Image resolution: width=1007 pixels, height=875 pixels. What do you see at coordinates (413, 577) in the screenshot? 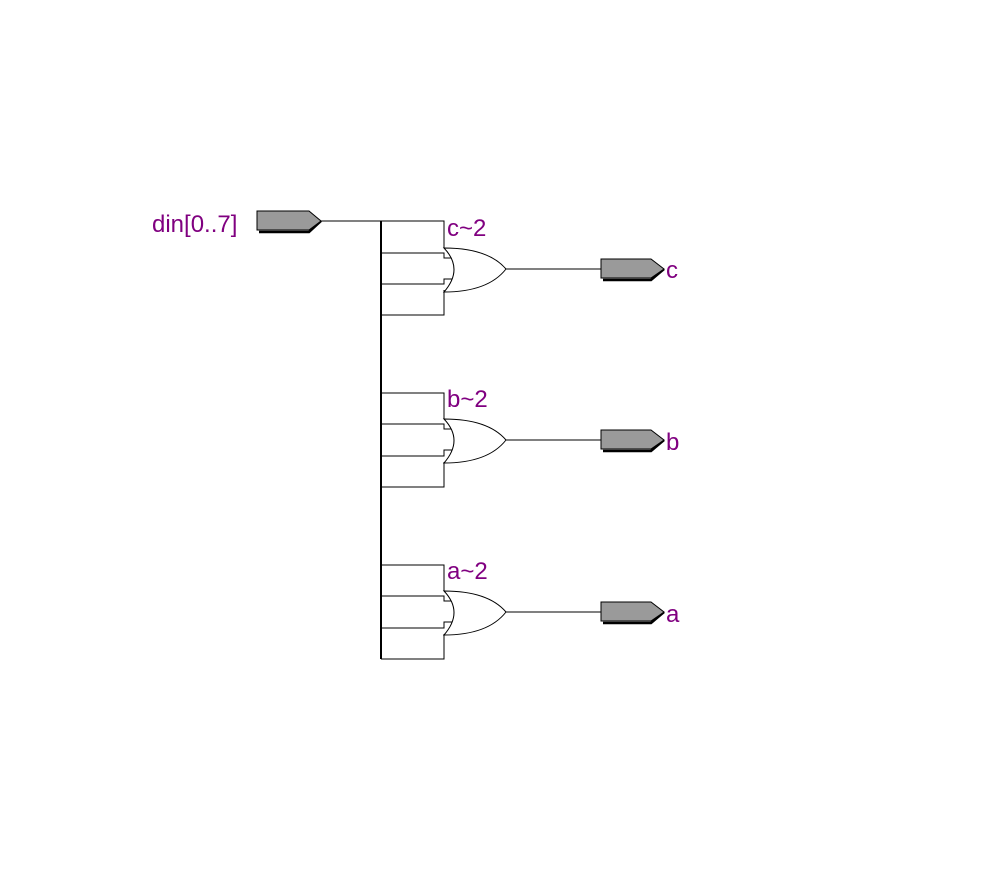
I see `gate-a-input-0-wire` at bounding box center [413, 577].